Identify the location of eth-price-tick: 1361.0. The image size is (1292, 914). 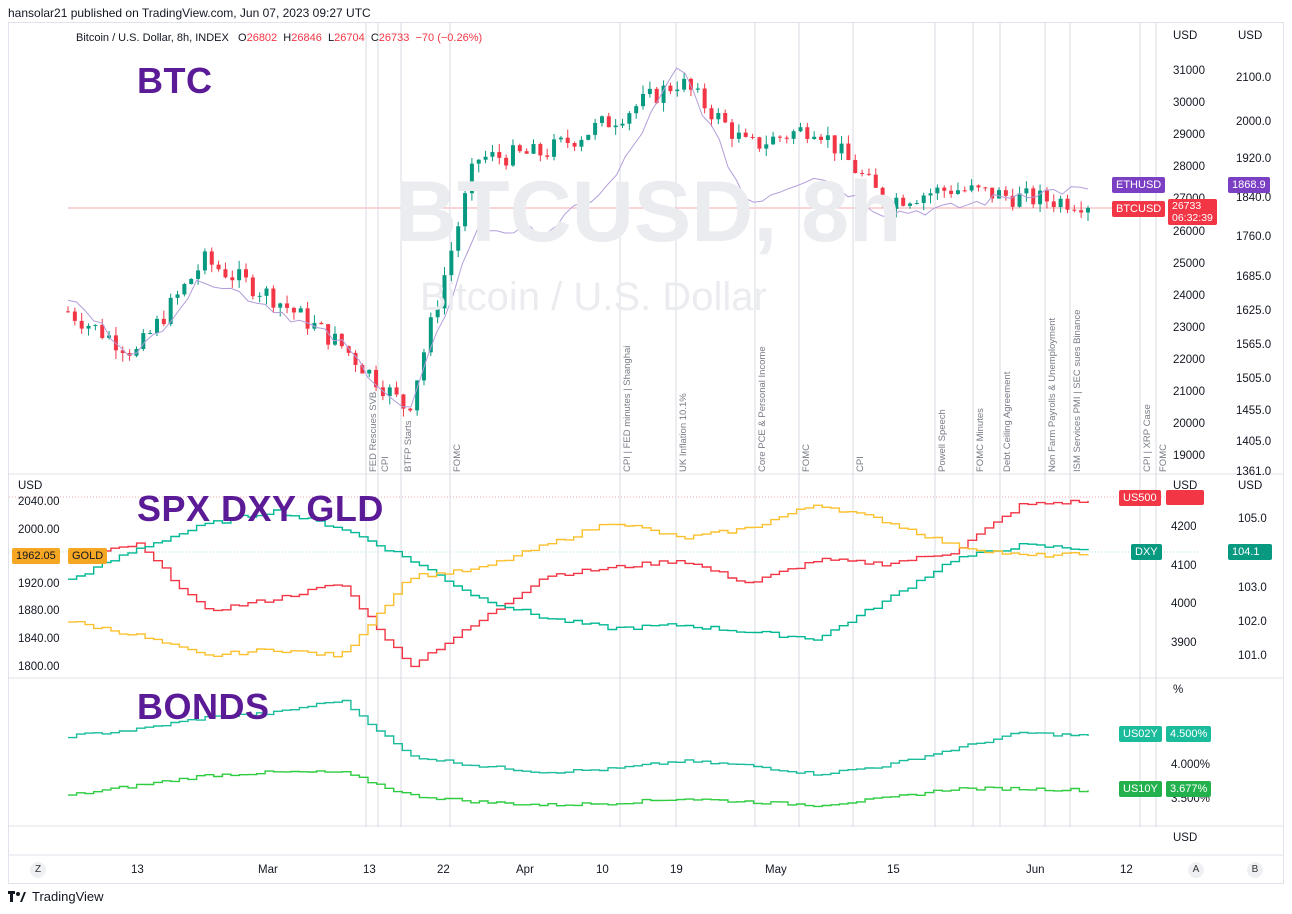
(1254, 472).